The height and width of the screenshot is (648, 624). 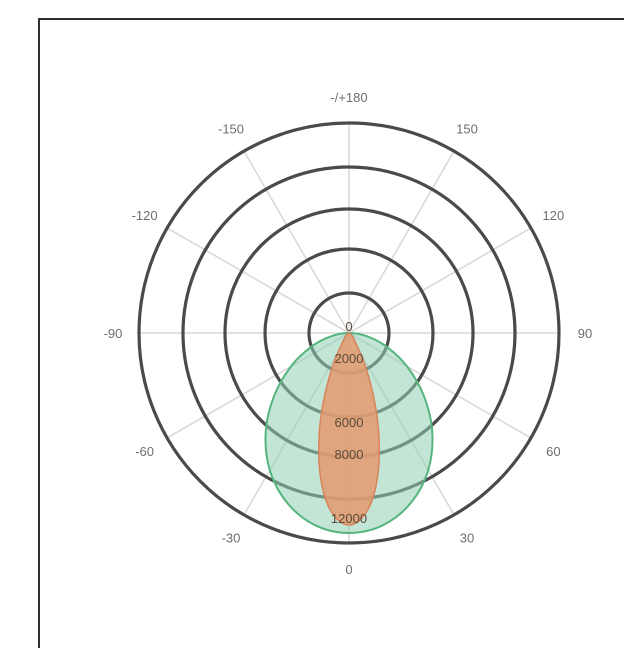 I want to click on angle-tick-label: -30, so click(x=231, y=537).